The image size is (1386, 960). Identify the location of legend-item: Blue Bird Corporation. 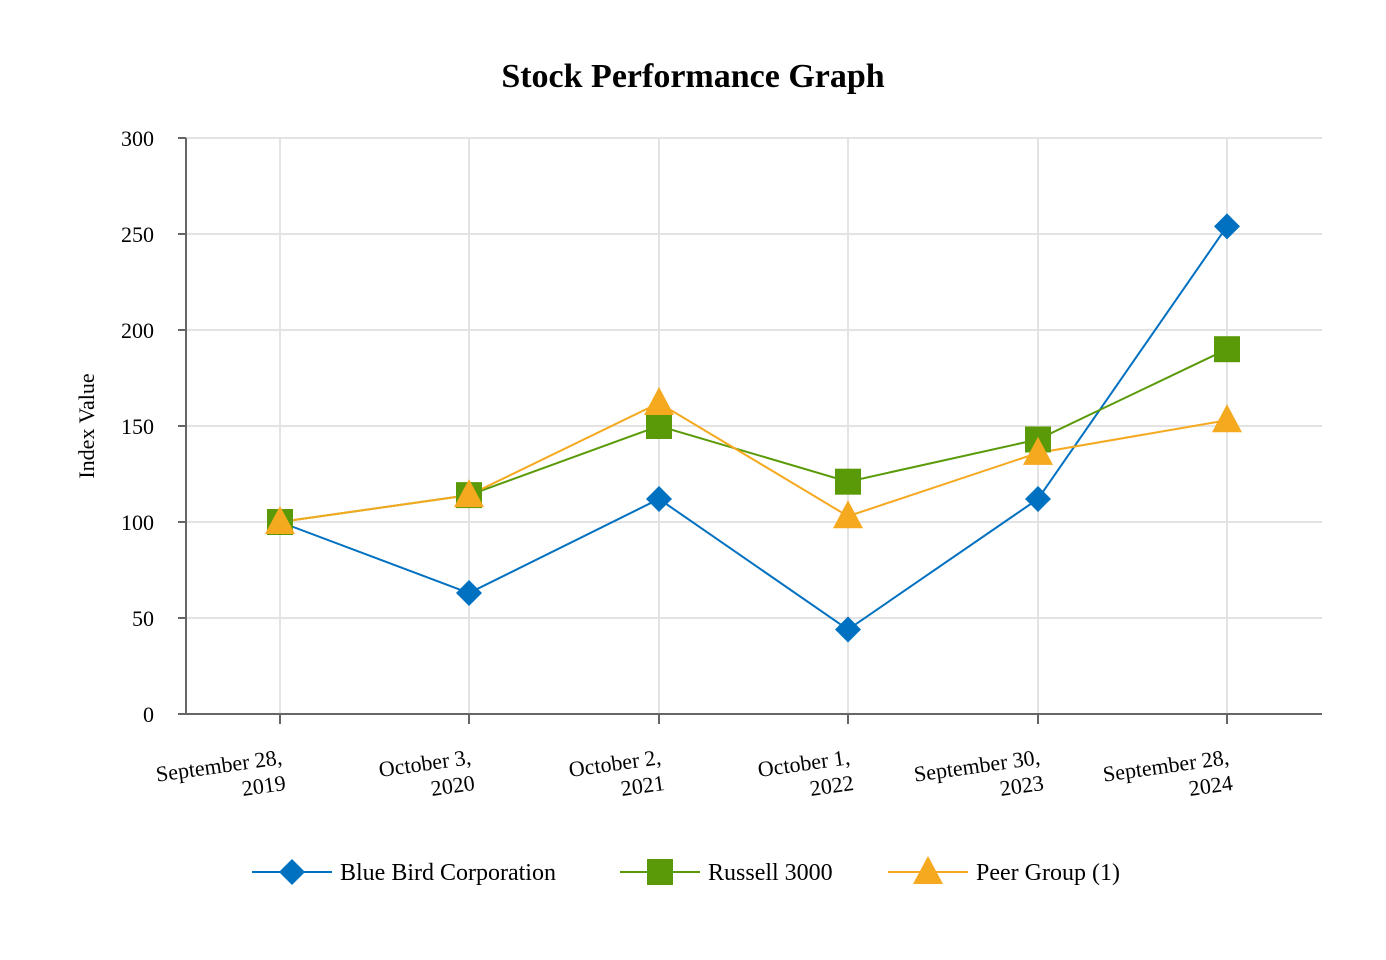
(404, 872).